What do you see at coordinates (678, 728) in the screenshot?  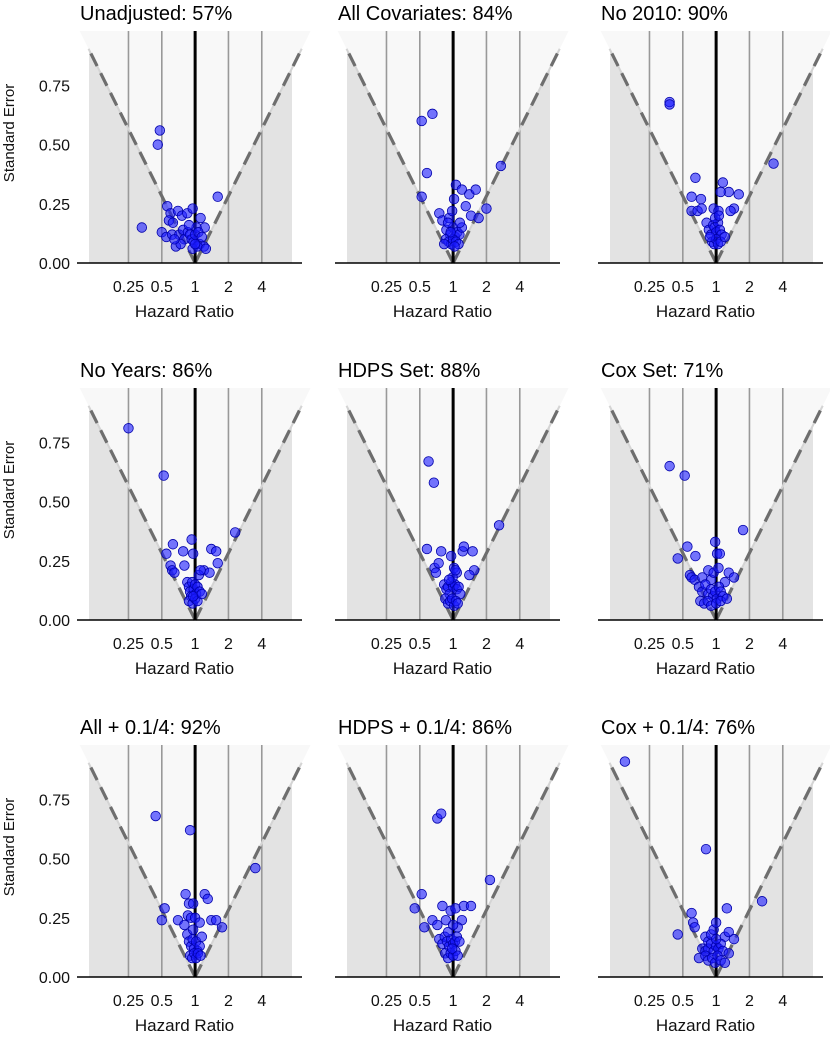 I see `panel-title: Cox + 0.1/4: 76%` at bounding box center [678, 728].